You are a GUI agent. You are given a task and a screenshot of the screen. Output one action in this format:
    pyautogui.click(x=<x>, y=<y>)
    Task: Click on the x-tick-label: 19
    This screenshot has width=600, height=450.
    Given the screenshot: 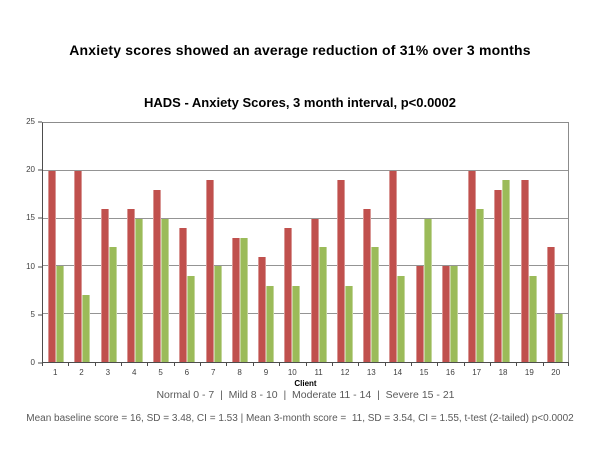 What is the action you would take?
    pyautogui.click(x=529, y=372)
    